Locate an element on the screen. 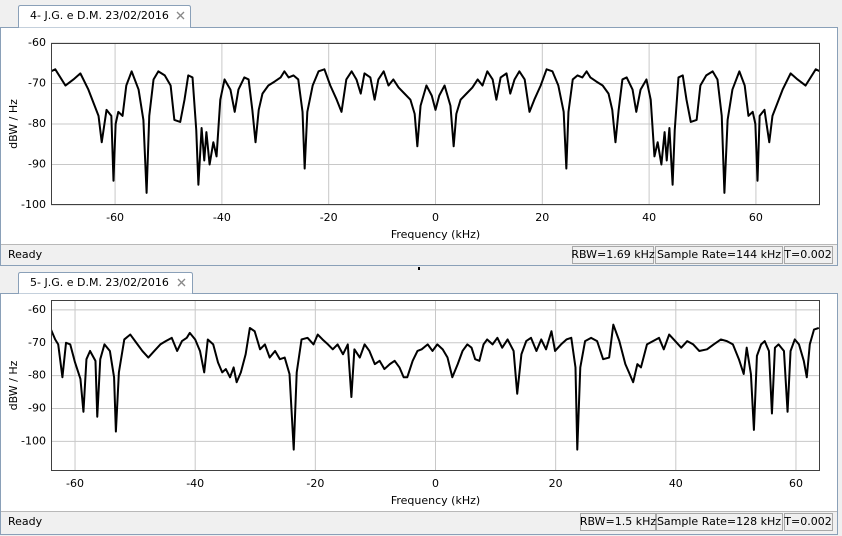 Image resolution: width=842 pixels, height=536 pixels. sample-rate: Sample Rate=128 kHz is located at coordinates (719, 521).